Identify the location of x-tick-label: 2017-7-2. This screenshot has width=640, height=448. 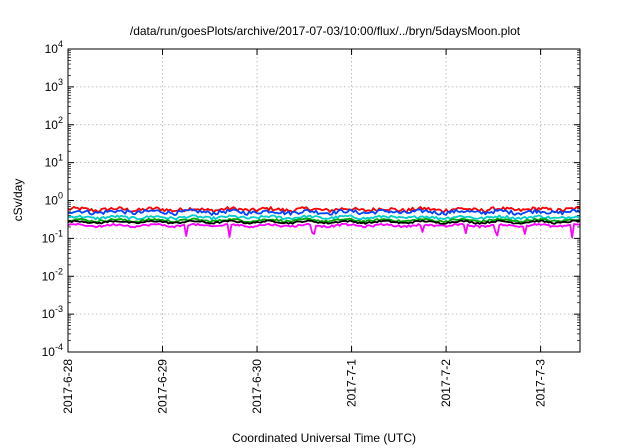
(446, 383).